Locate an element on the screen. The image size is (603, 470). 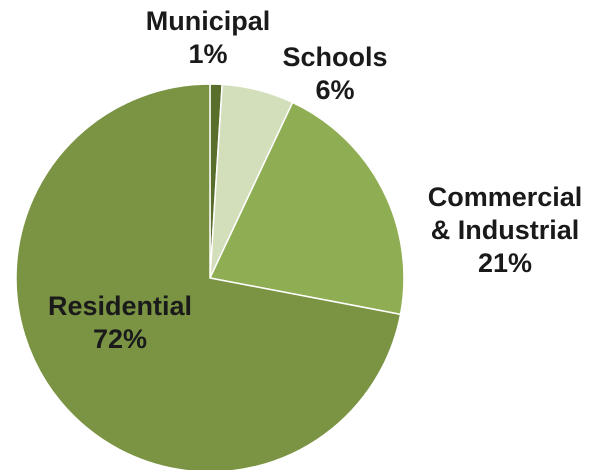
slice-label-commercial-and-industrial: Commercial & Industrial 21% is located at coordinates (505, 230).